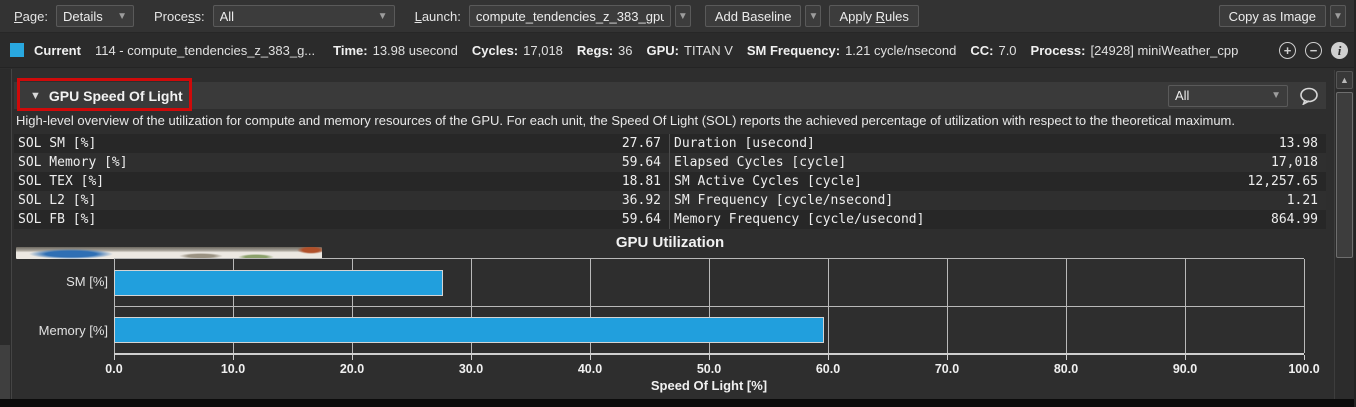 The width and height of the screenshot is (1356, 407). Describe the element at coordinates (828, 369) in the screenshot. I see `tick-label: 60.0` at that location.